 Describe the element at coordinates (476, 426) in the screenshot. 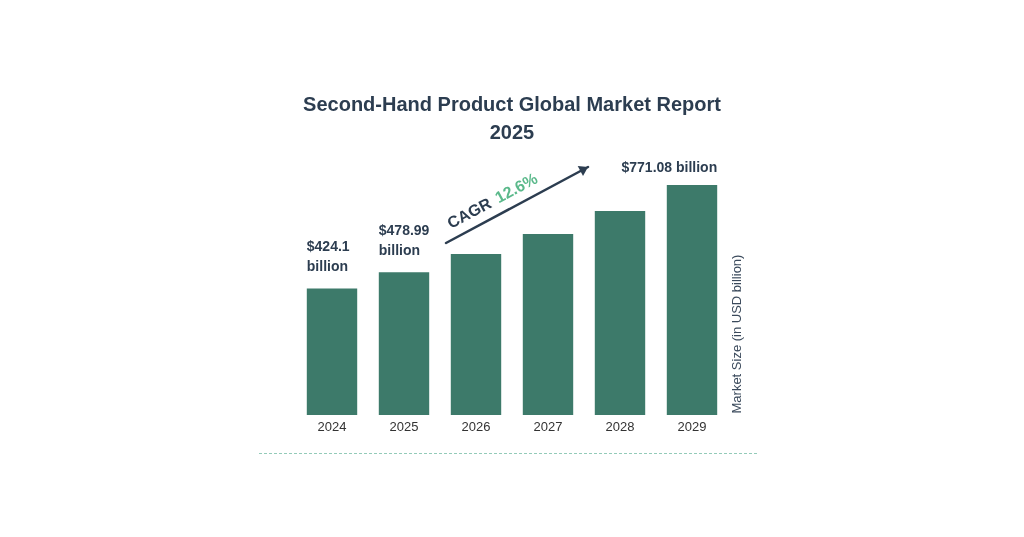

I see `x-tick-label: 2026` at that location.